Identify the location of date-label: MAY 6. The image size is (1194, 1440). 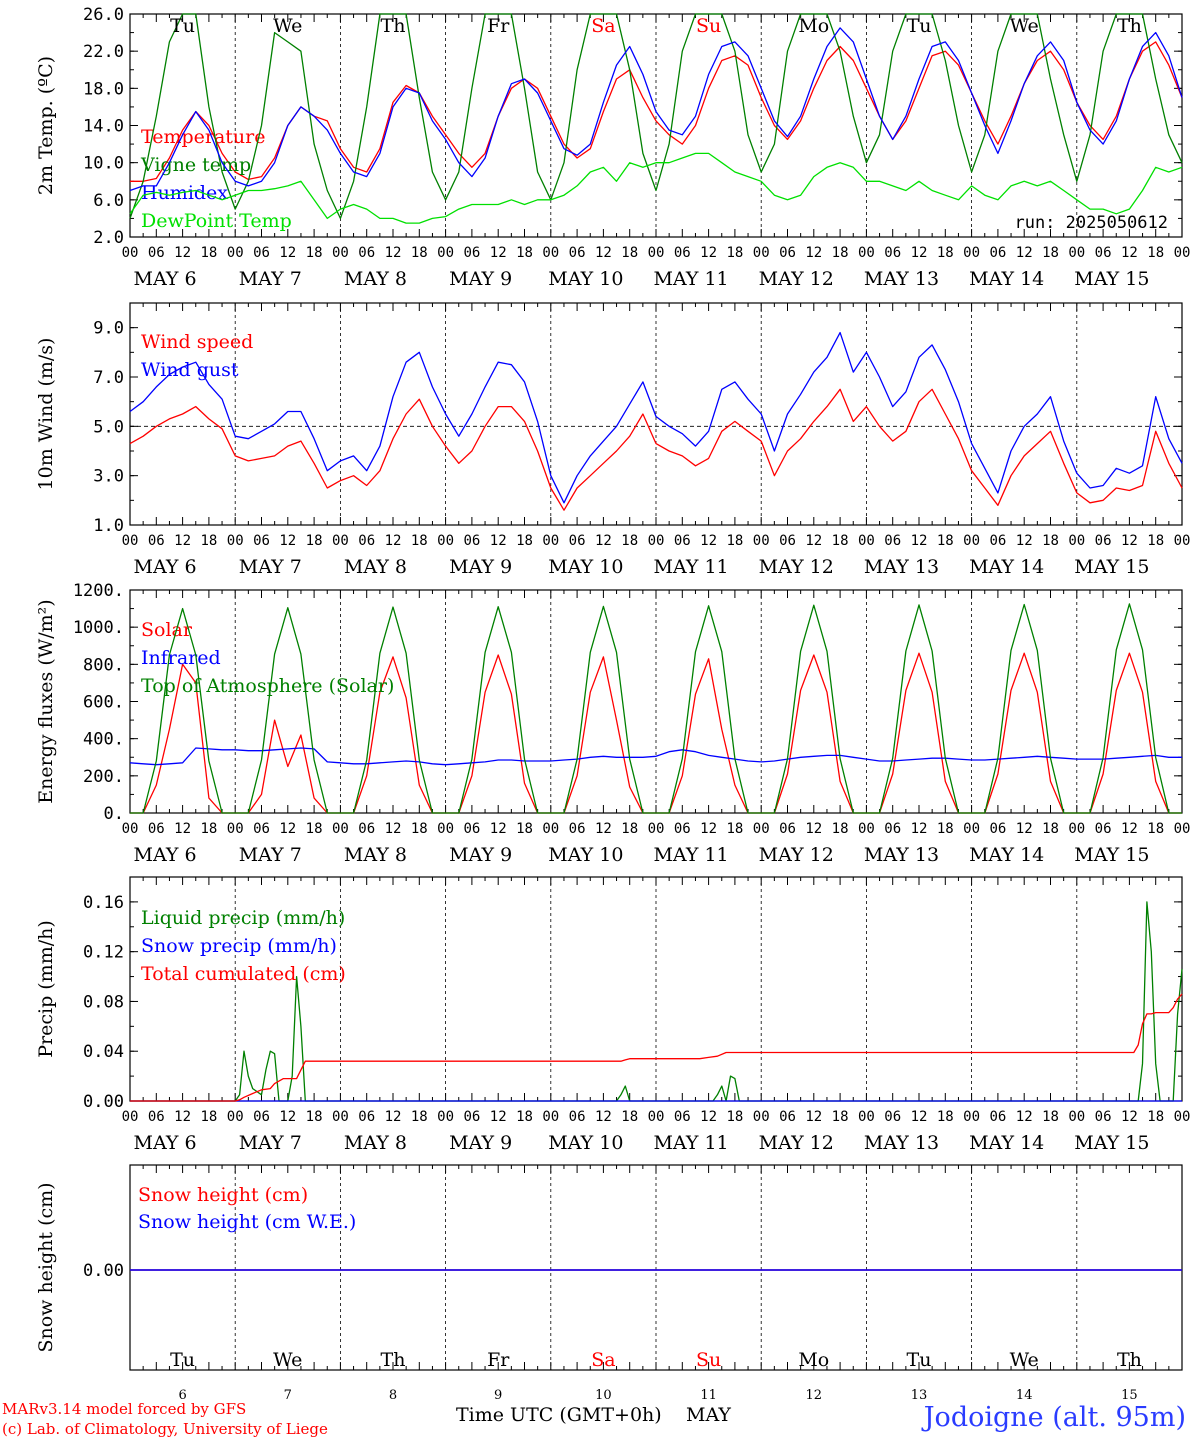
(165, 279).